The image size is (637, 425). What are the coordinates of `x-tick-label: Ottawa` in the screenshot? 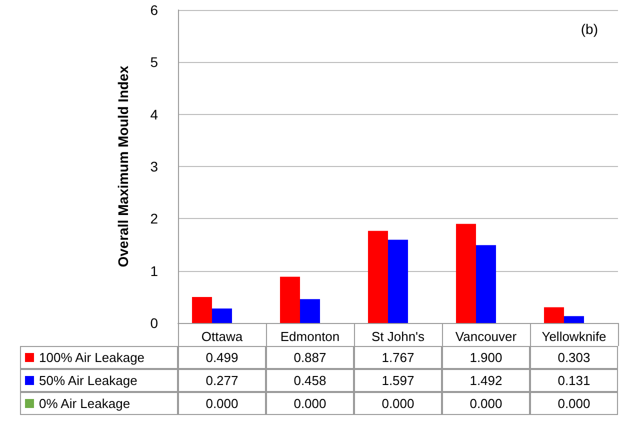 It's located at (222, 336).